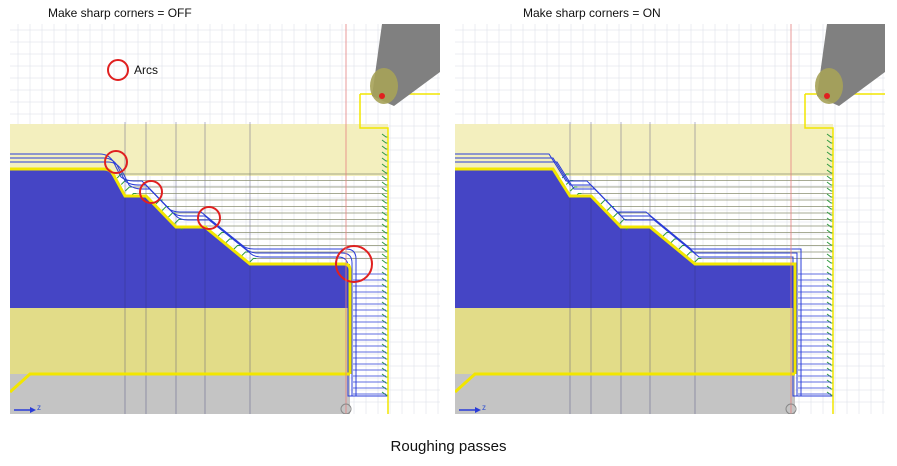 The image size is (897, 466). Describe the element at coordinates (118, 70) in the screenshot. I see `arcs-legend-icon` at that location.